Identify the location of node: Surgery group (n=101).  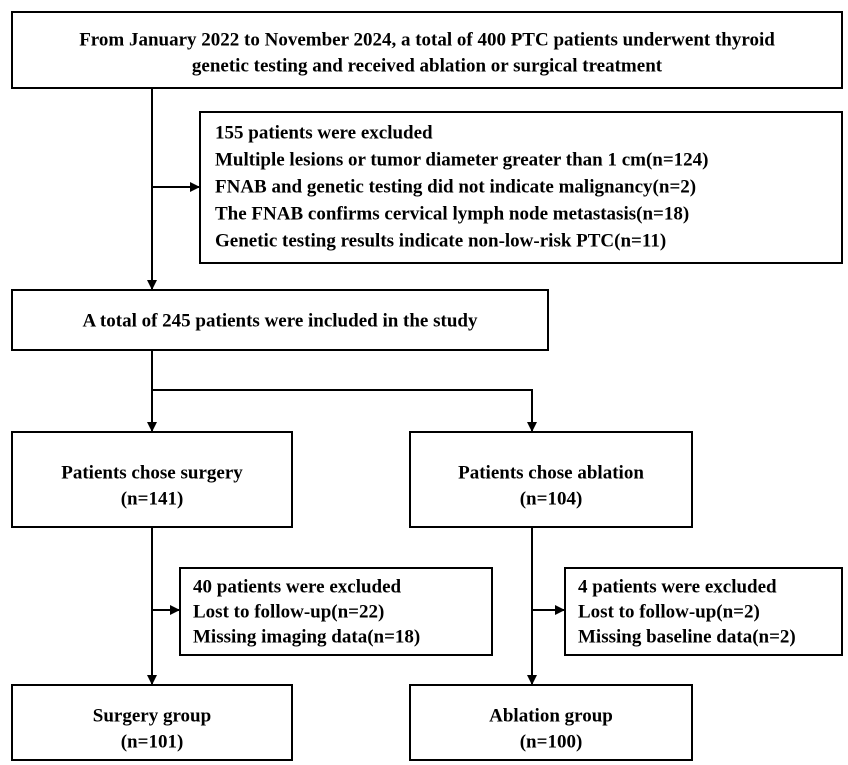
(152, 722).